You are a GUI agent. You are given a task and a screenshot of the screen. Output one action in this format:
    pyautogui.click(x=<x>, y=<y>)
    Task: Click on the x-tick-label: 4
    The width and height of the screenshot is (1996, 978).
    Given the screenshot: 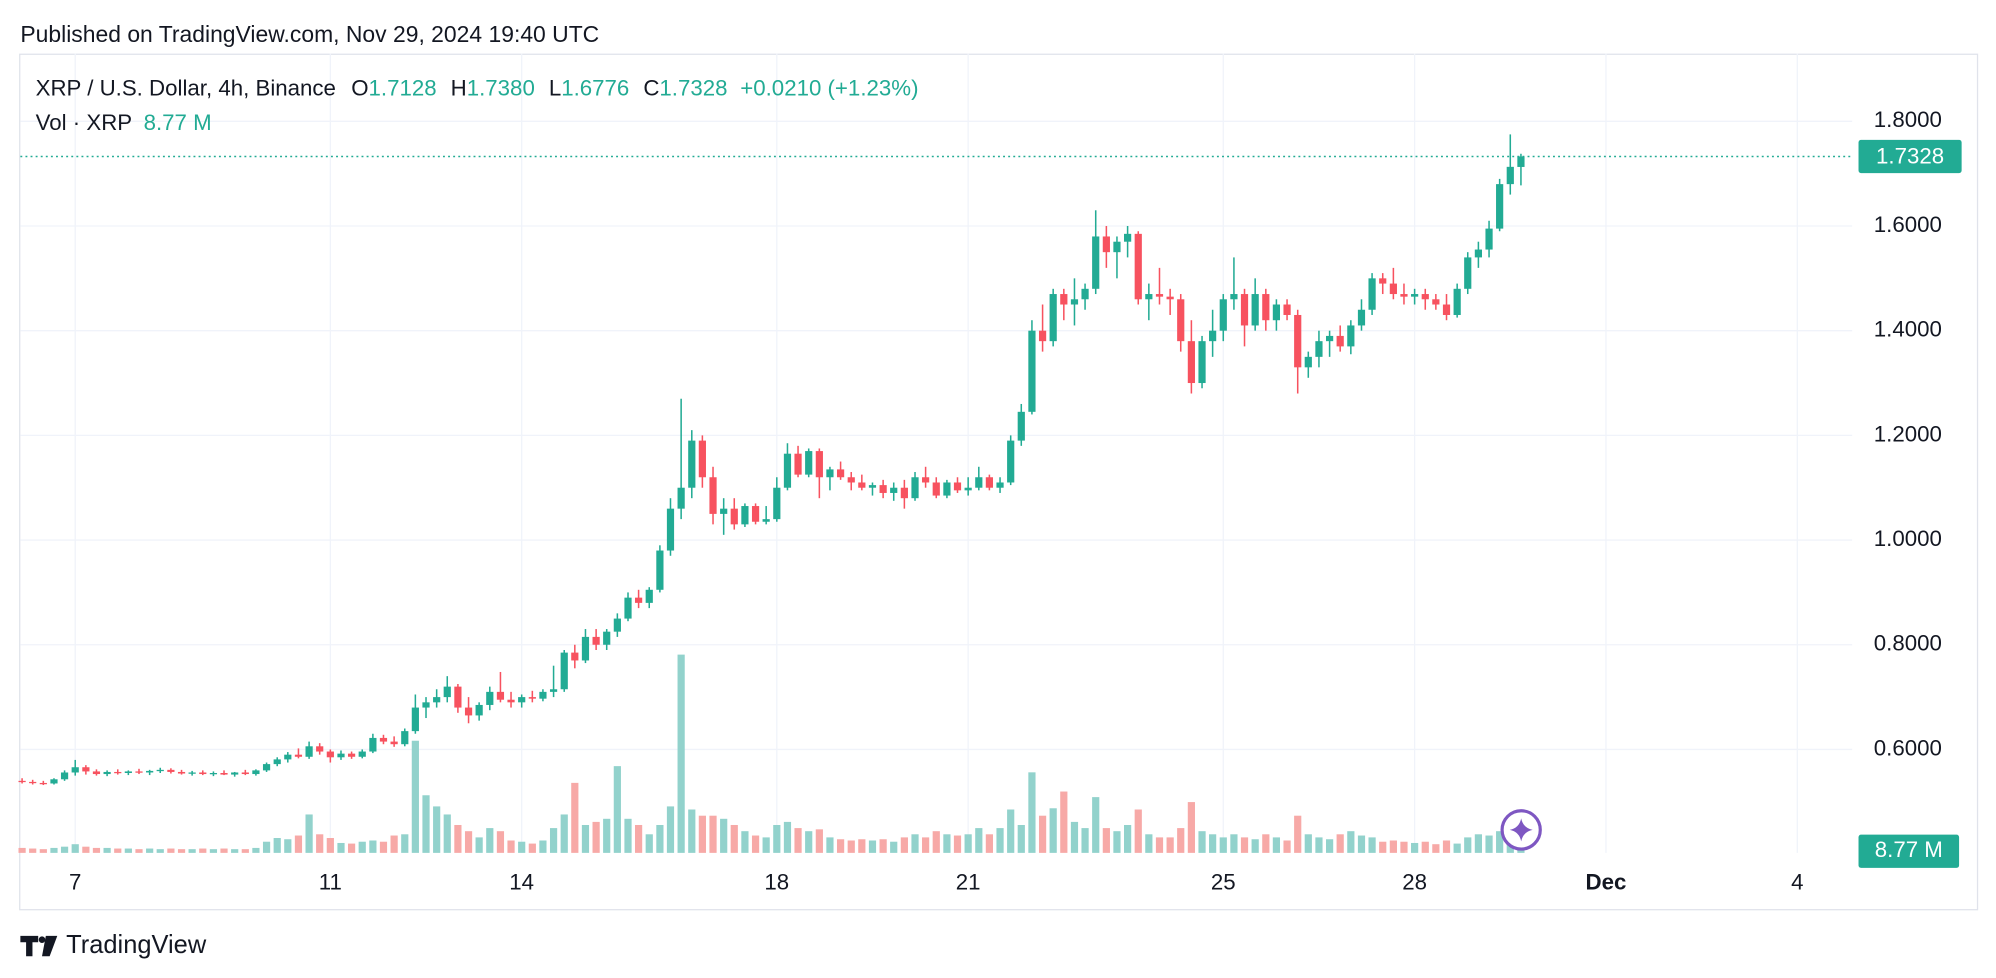 What is the action you would take?
    pyautogui.click(x=1797, y=881)
    